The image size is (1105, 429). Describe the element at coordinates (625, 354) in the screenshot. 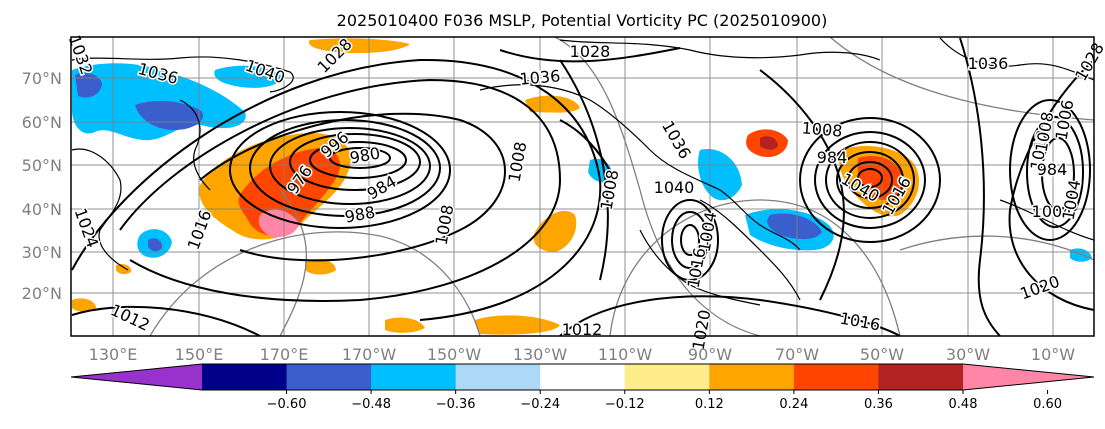

I see `lon-label: 110°W` at that location.